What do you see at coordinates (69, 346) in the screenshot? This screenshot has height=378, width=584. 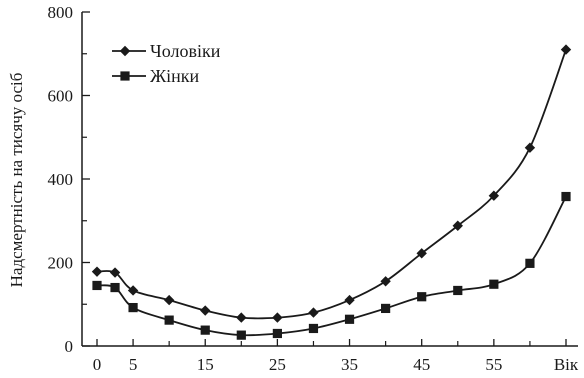 I see `y-tick-label: 0` at bounding box center [69, 346].